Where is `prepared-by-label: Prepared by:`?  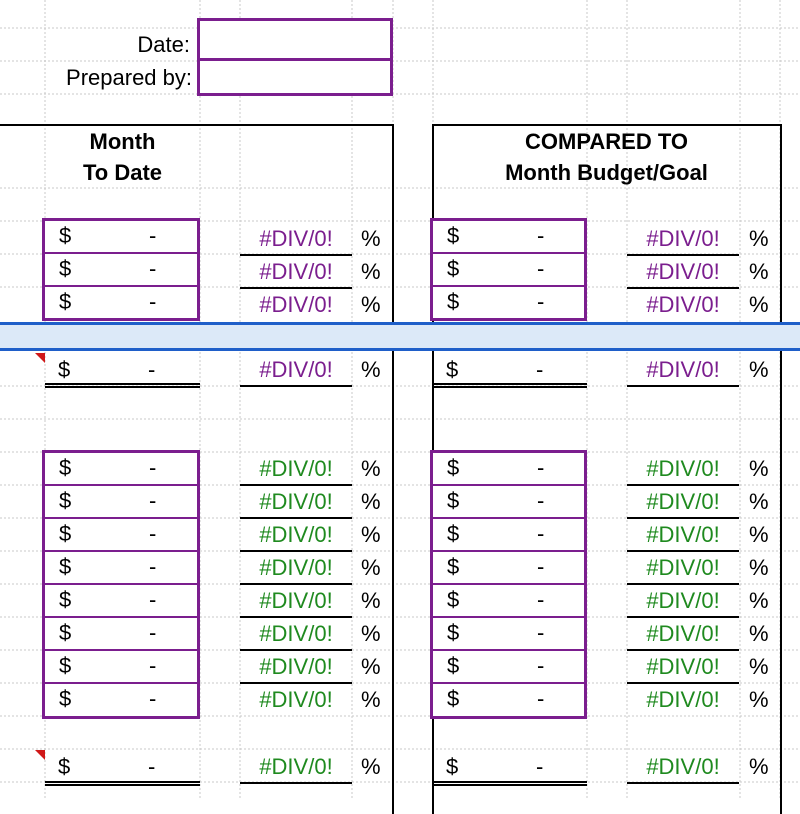 prepared-by-label: Prepared by: is located at coordinates (129, 77).